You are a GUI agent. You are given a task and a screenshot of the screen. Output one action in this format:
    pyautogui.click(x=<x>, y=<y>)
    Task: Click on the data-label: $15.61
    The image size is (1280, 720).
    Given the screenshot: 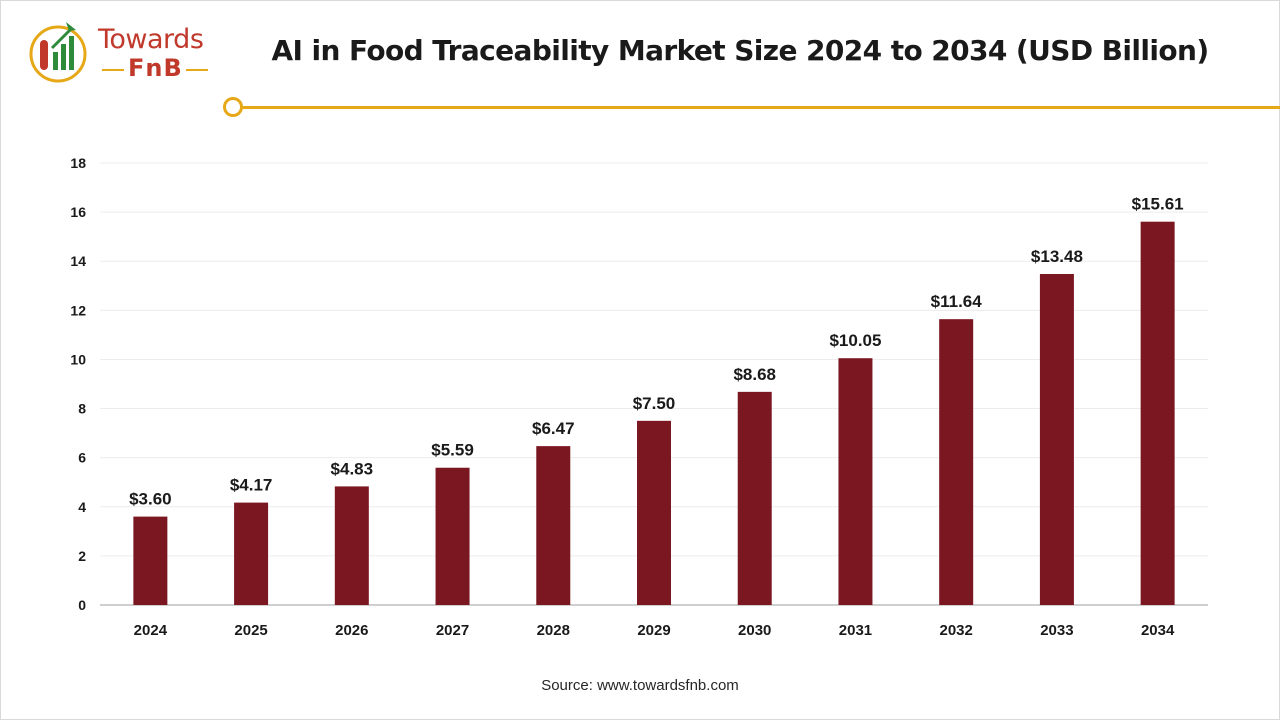 What is the action you would take?
    pyautogui.click(x=1158, y=204)
    